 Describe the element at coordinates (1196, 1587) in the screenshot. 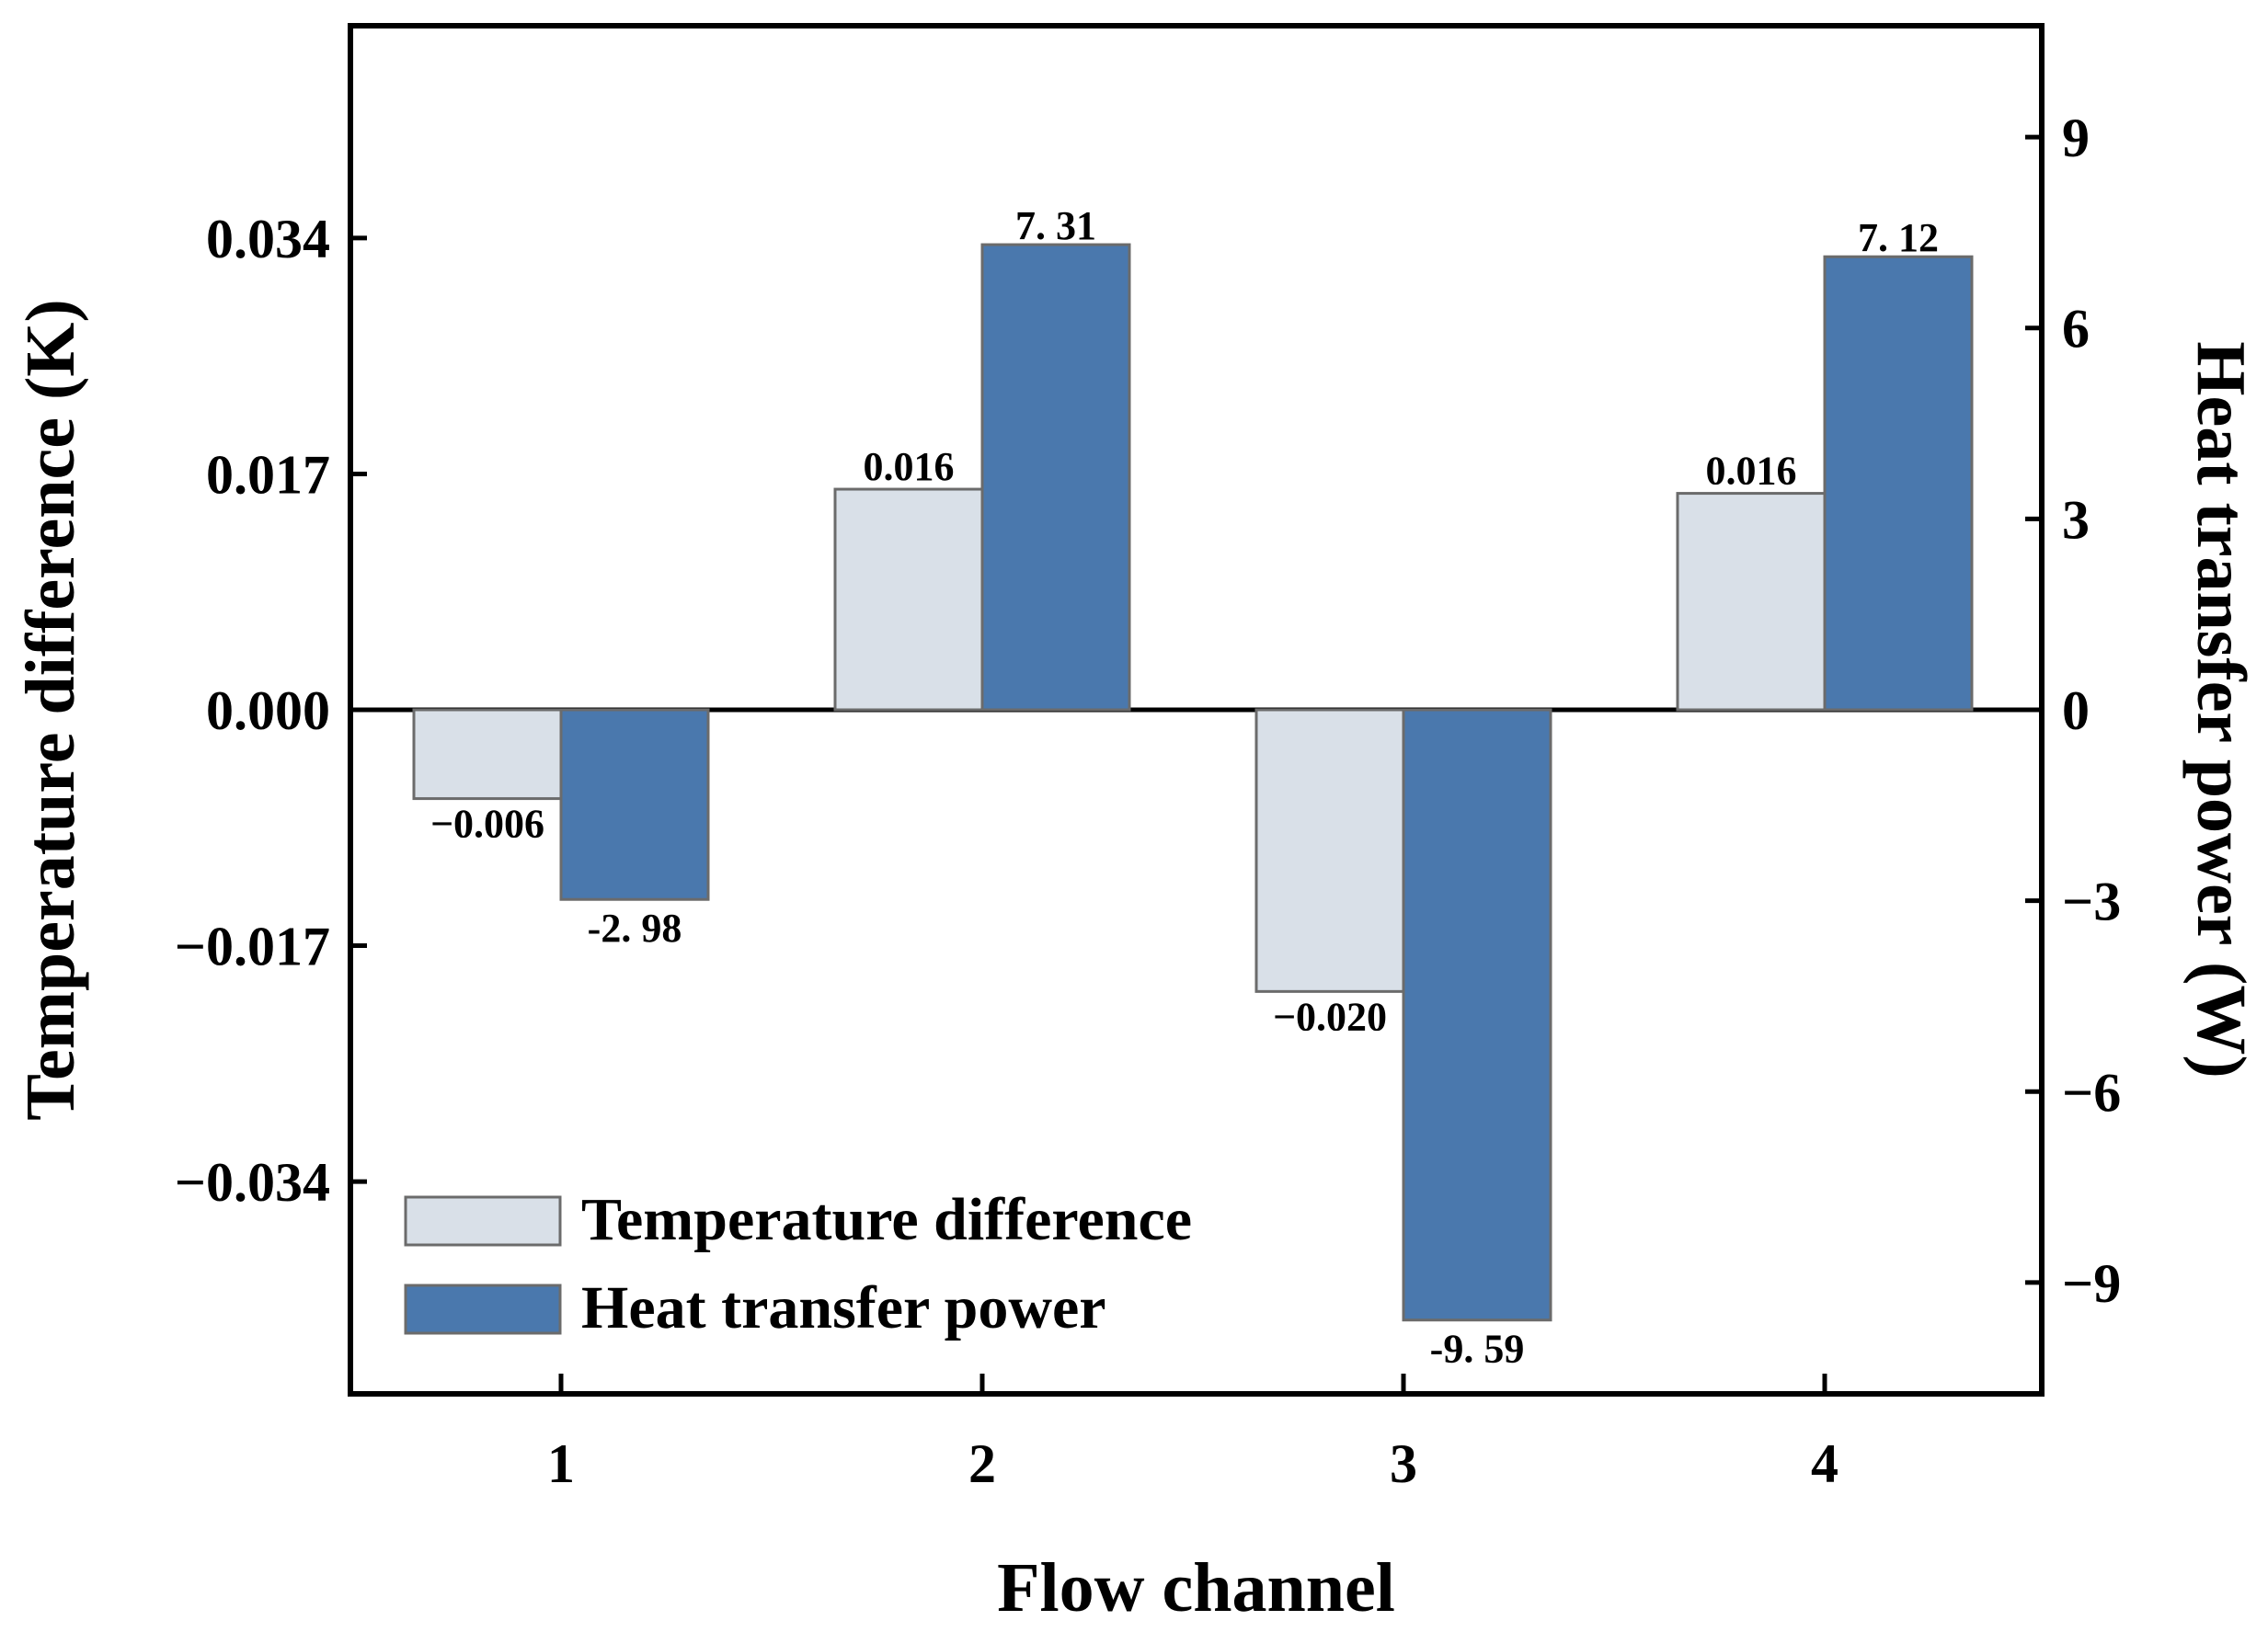

I see `x-axis-title: Flow channel` at that location.